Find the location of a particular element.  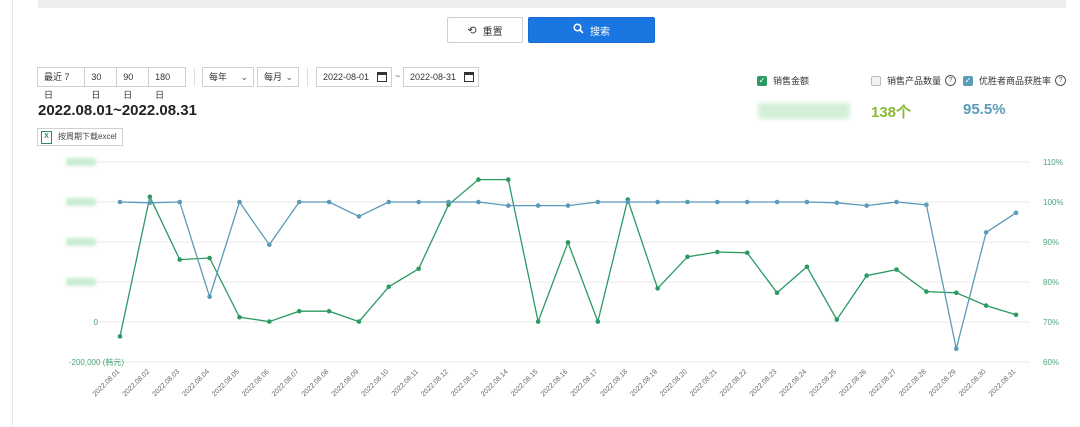

search-icon is located at coordinates (578, 30).